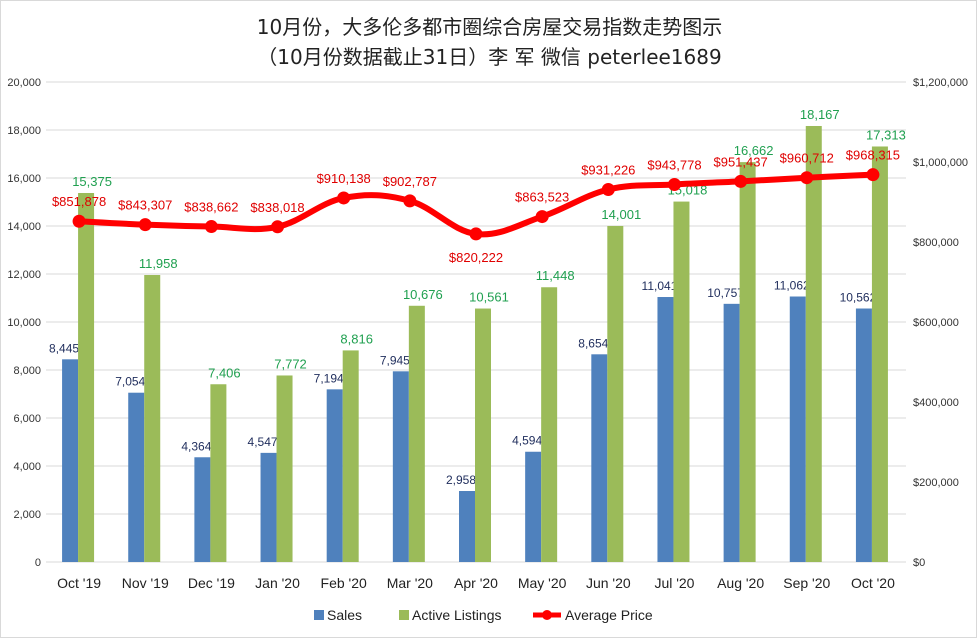 This screenshot has width=977, height=639. I want to click on left-axis-tick: 14,000, so click(24, 227).